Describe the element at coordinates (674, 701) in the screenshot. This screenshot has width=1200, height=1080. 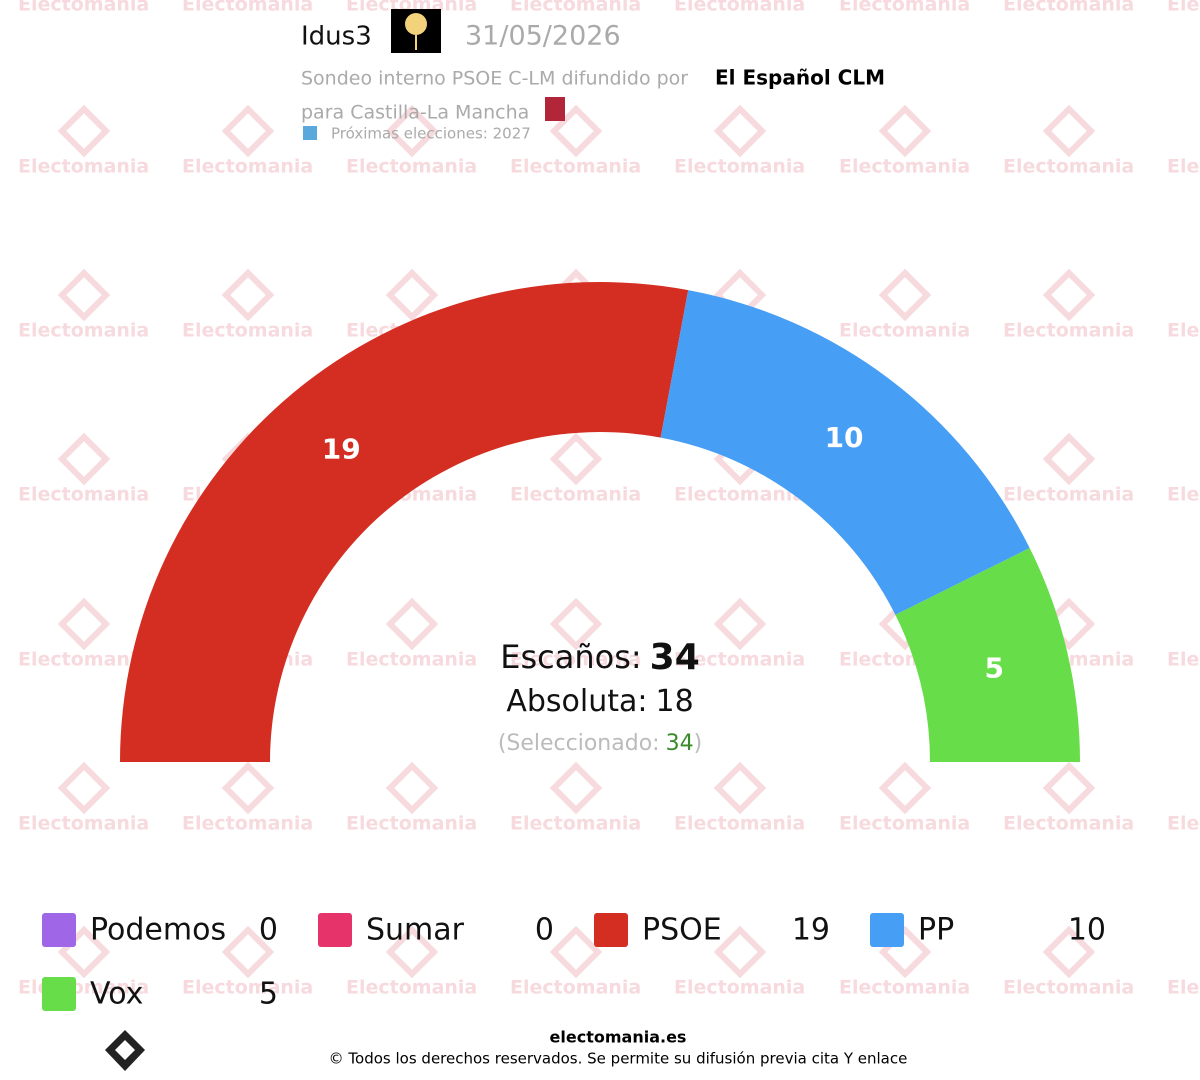
I see `majority-value: 18` at that location.